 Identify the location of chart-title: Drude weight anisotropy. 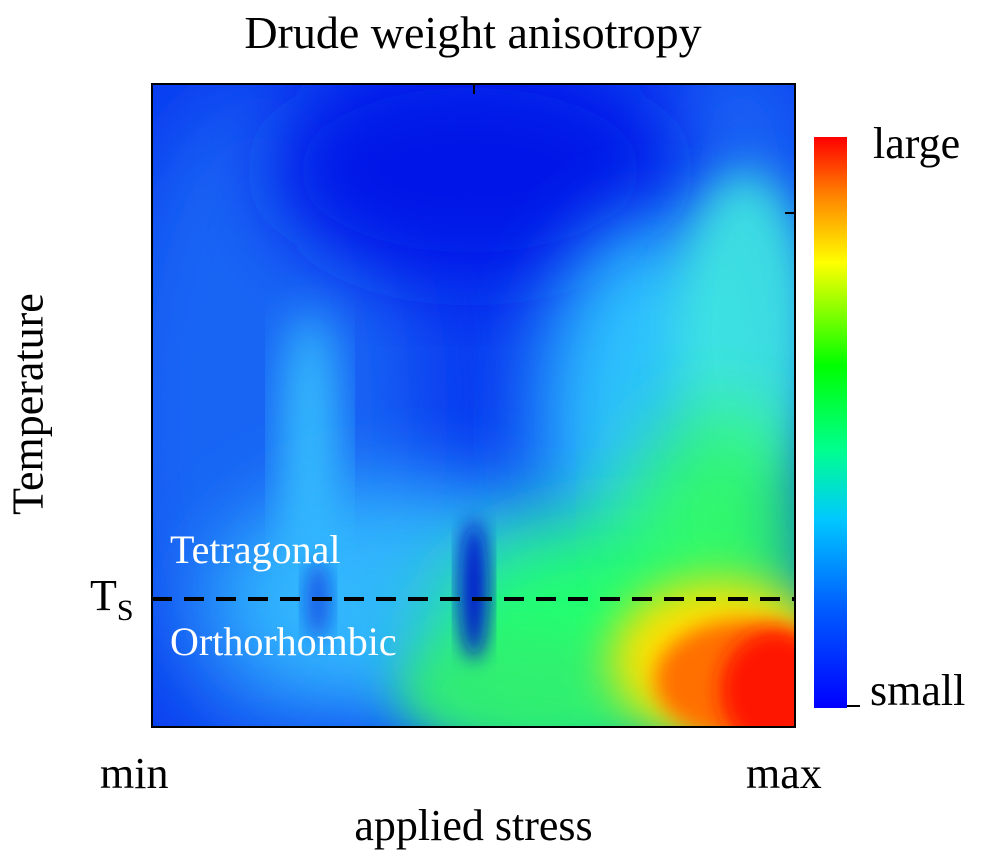
(473, 32).